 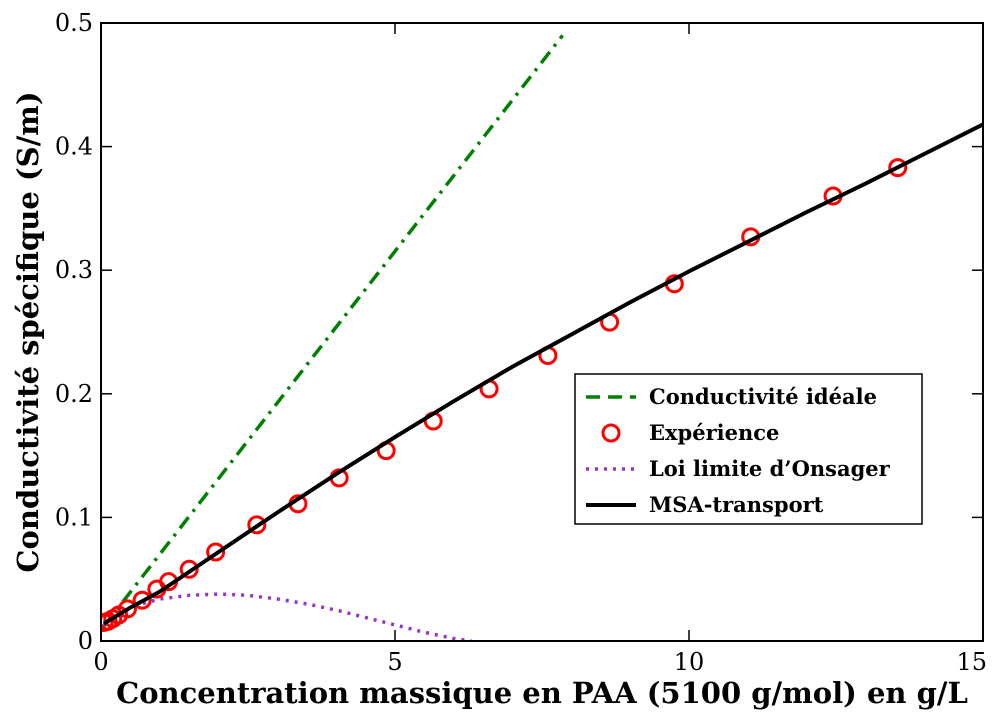 What do you see at coordinates (736, 504) in the screenshot?
I see `legend-label: MSA-transport` at bounding box center [736, 504].